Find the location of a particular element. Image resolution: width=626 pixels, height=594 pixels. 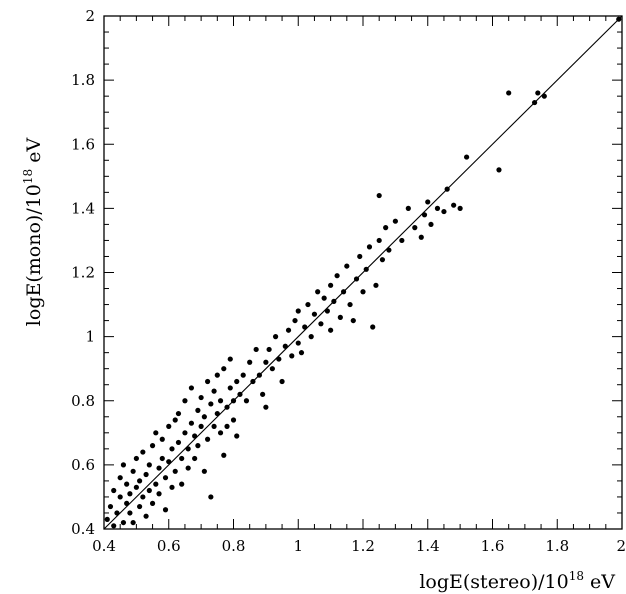

y-axis-label: logE(mono)/1018 eV is located at coordinates (33, 232).